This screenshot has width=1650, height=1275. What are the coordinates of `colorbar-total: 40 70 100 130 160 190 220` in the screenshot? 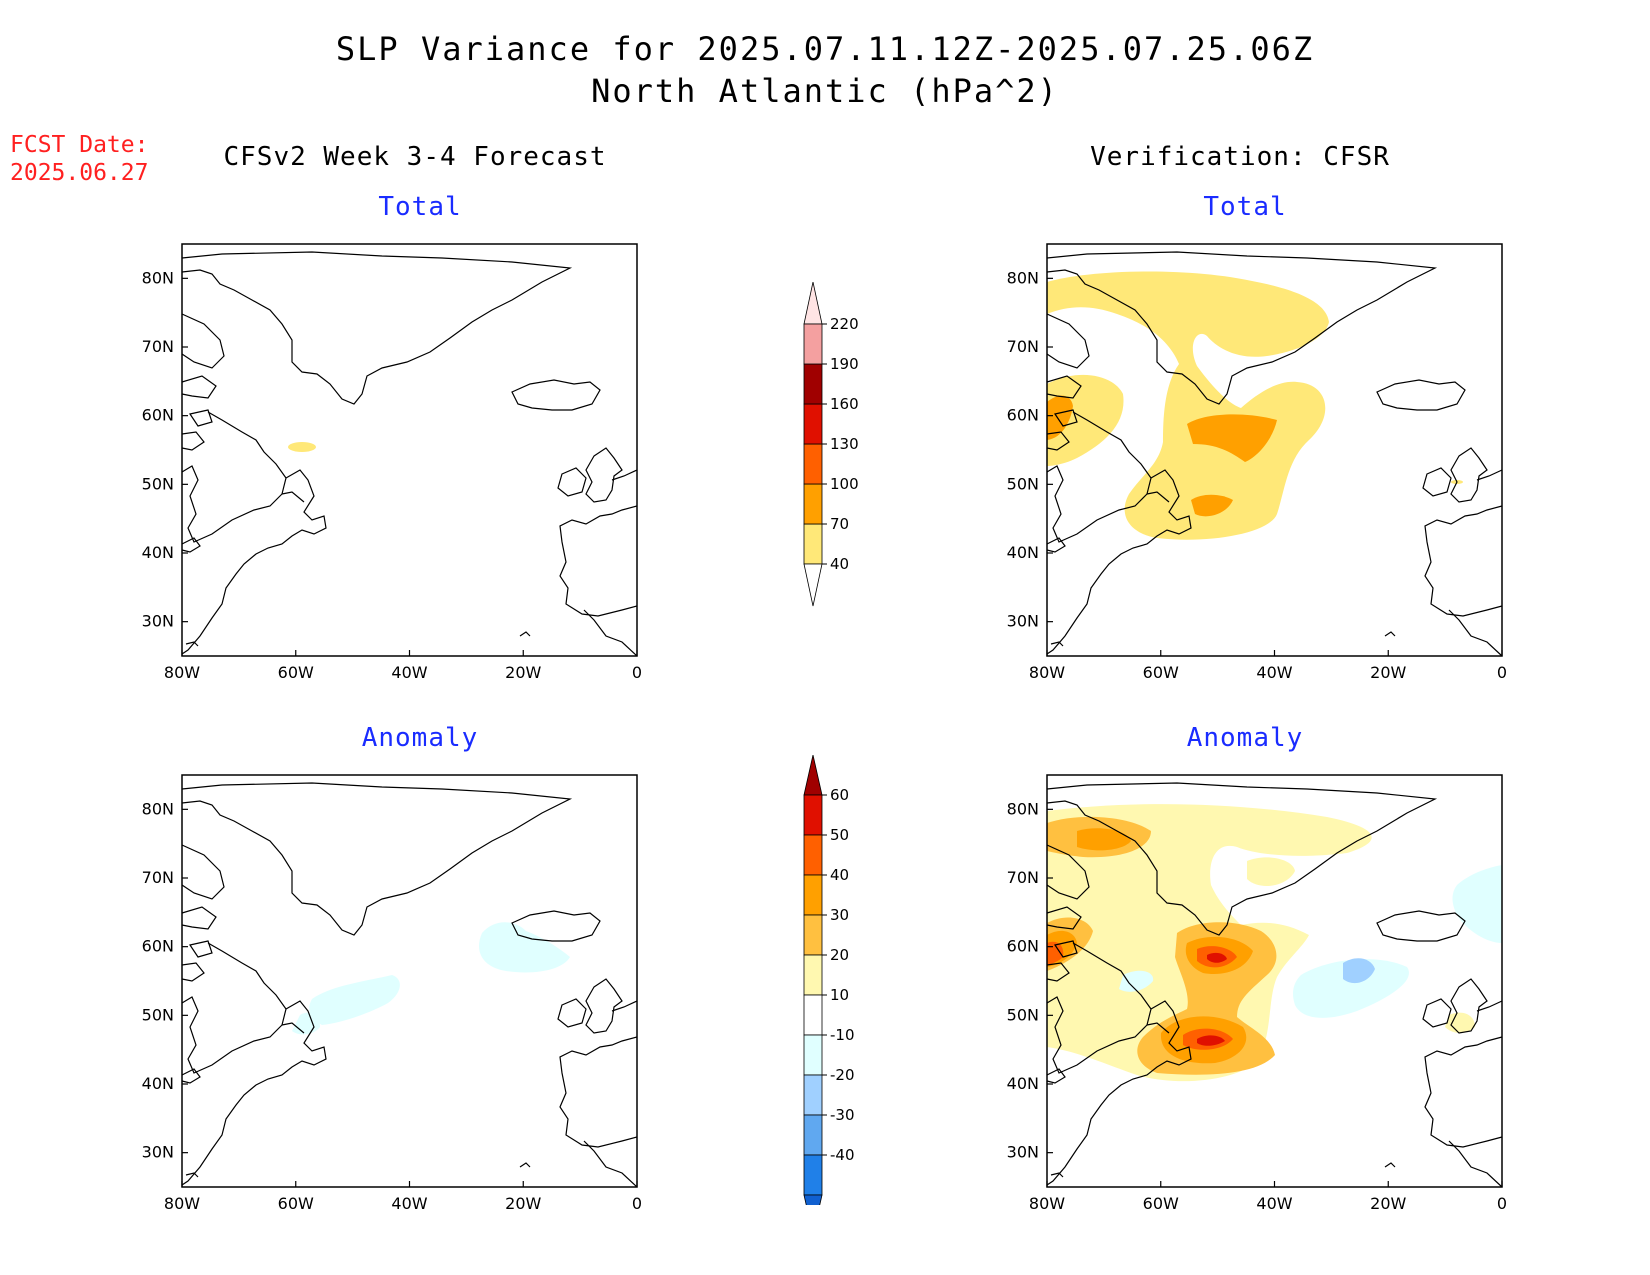 It's located at (831, 444).